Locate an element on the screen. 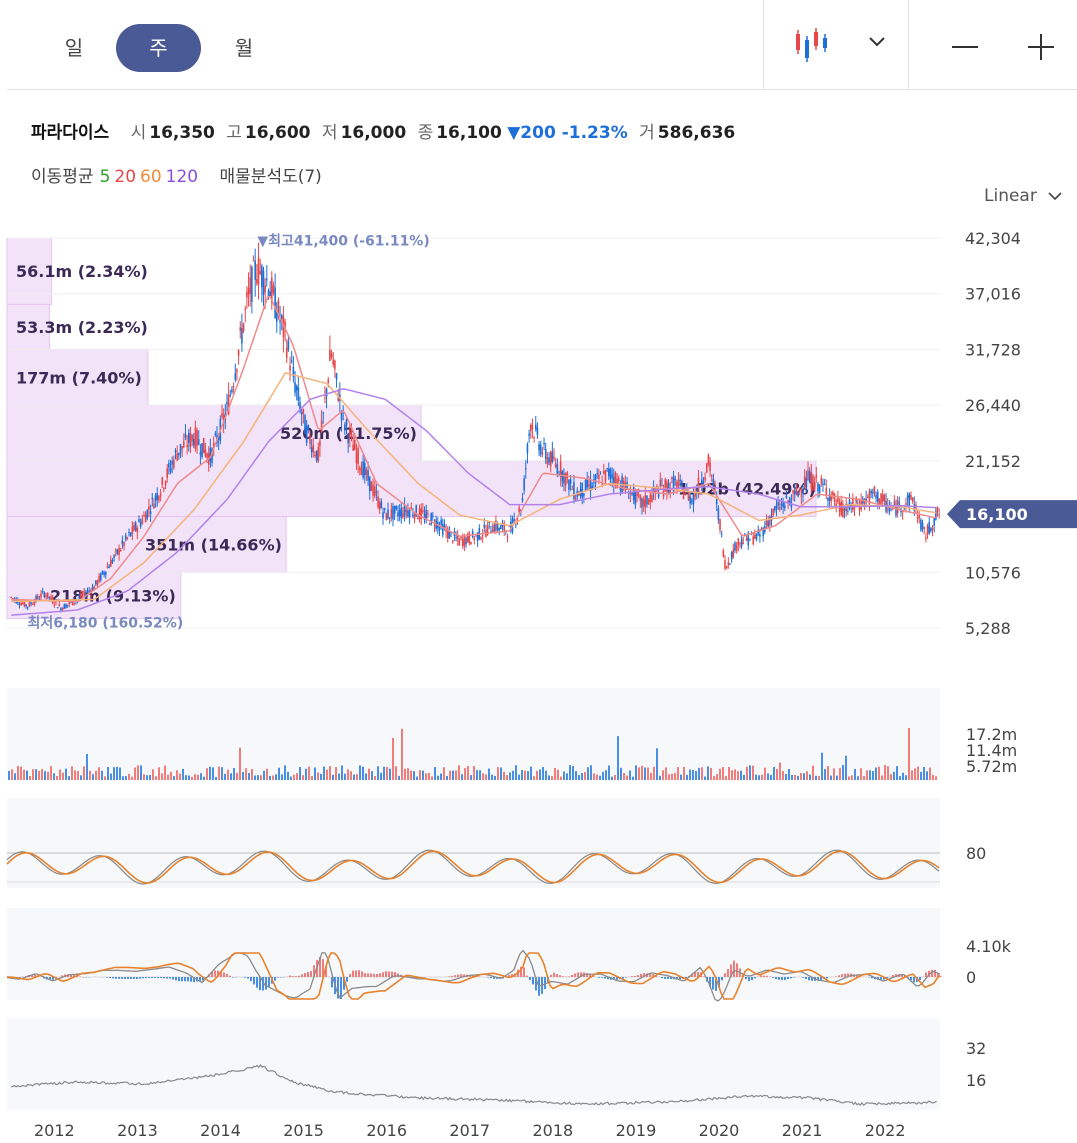 The width and height of the screenshot is (1077, 1143). zoom-in-icon is located at coordinates (1041, 47).